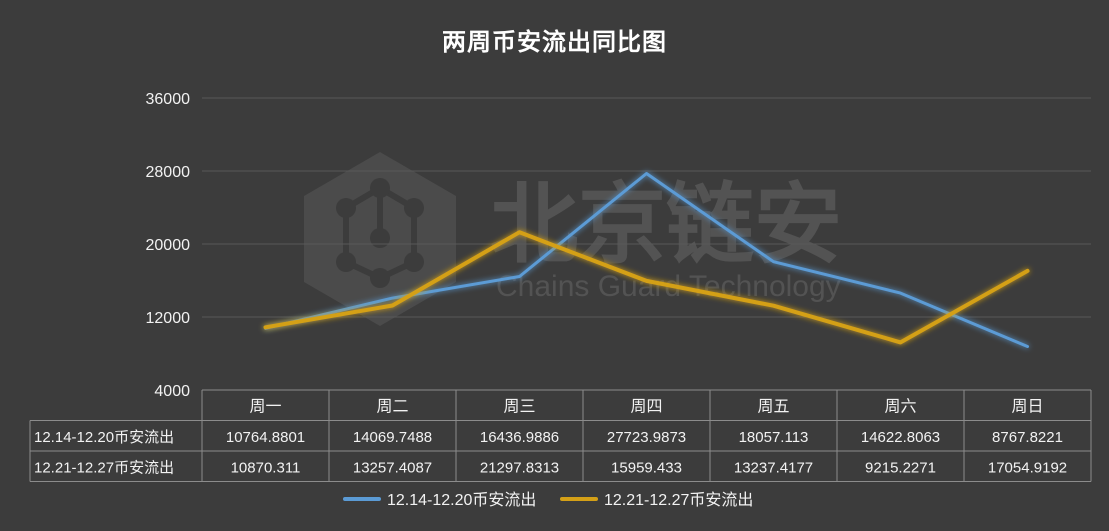  What do you see at coordinates (392, 437) in the screenshot?
I see `table-cell-value: 14069.7488` at bounding box center [392, 437].